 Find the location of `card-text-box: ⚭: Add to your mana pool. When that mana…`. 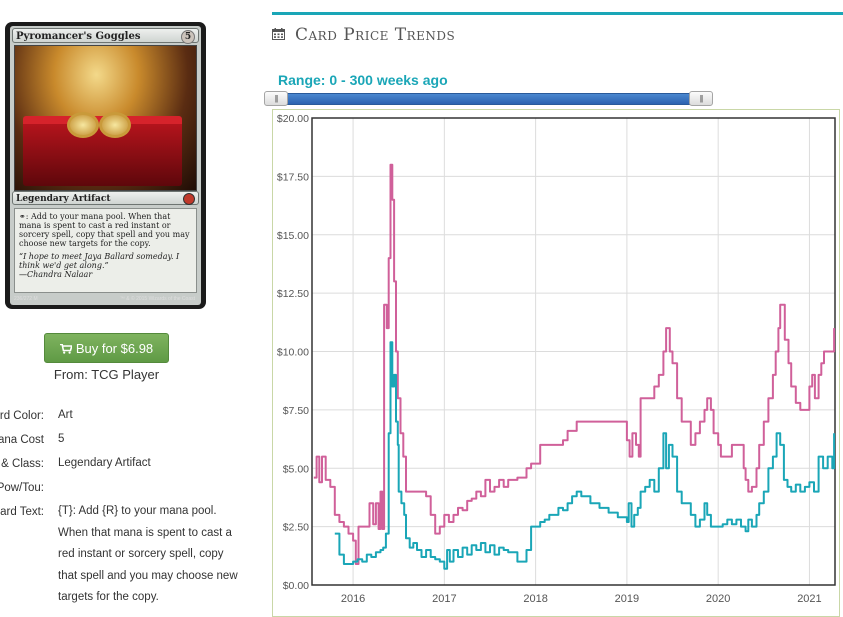

card-text-box: ⚭: Add to your mana pool. When that mana… is located at coordinates (105, 250).